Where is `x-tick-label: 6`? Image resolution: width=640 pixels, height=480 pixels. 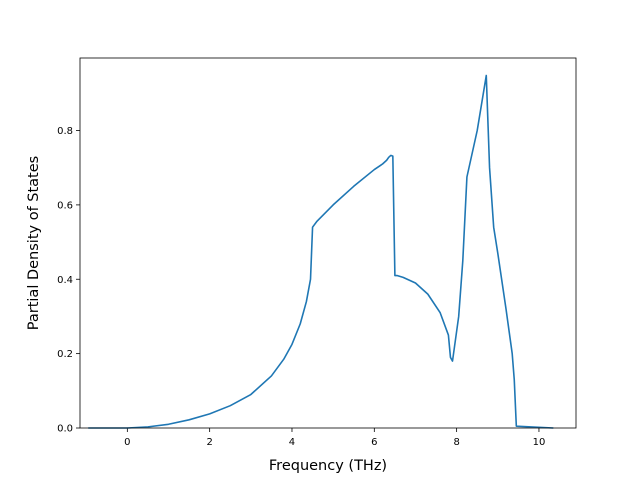
x-tick-label: 6 is located at coordinates (374, 442).